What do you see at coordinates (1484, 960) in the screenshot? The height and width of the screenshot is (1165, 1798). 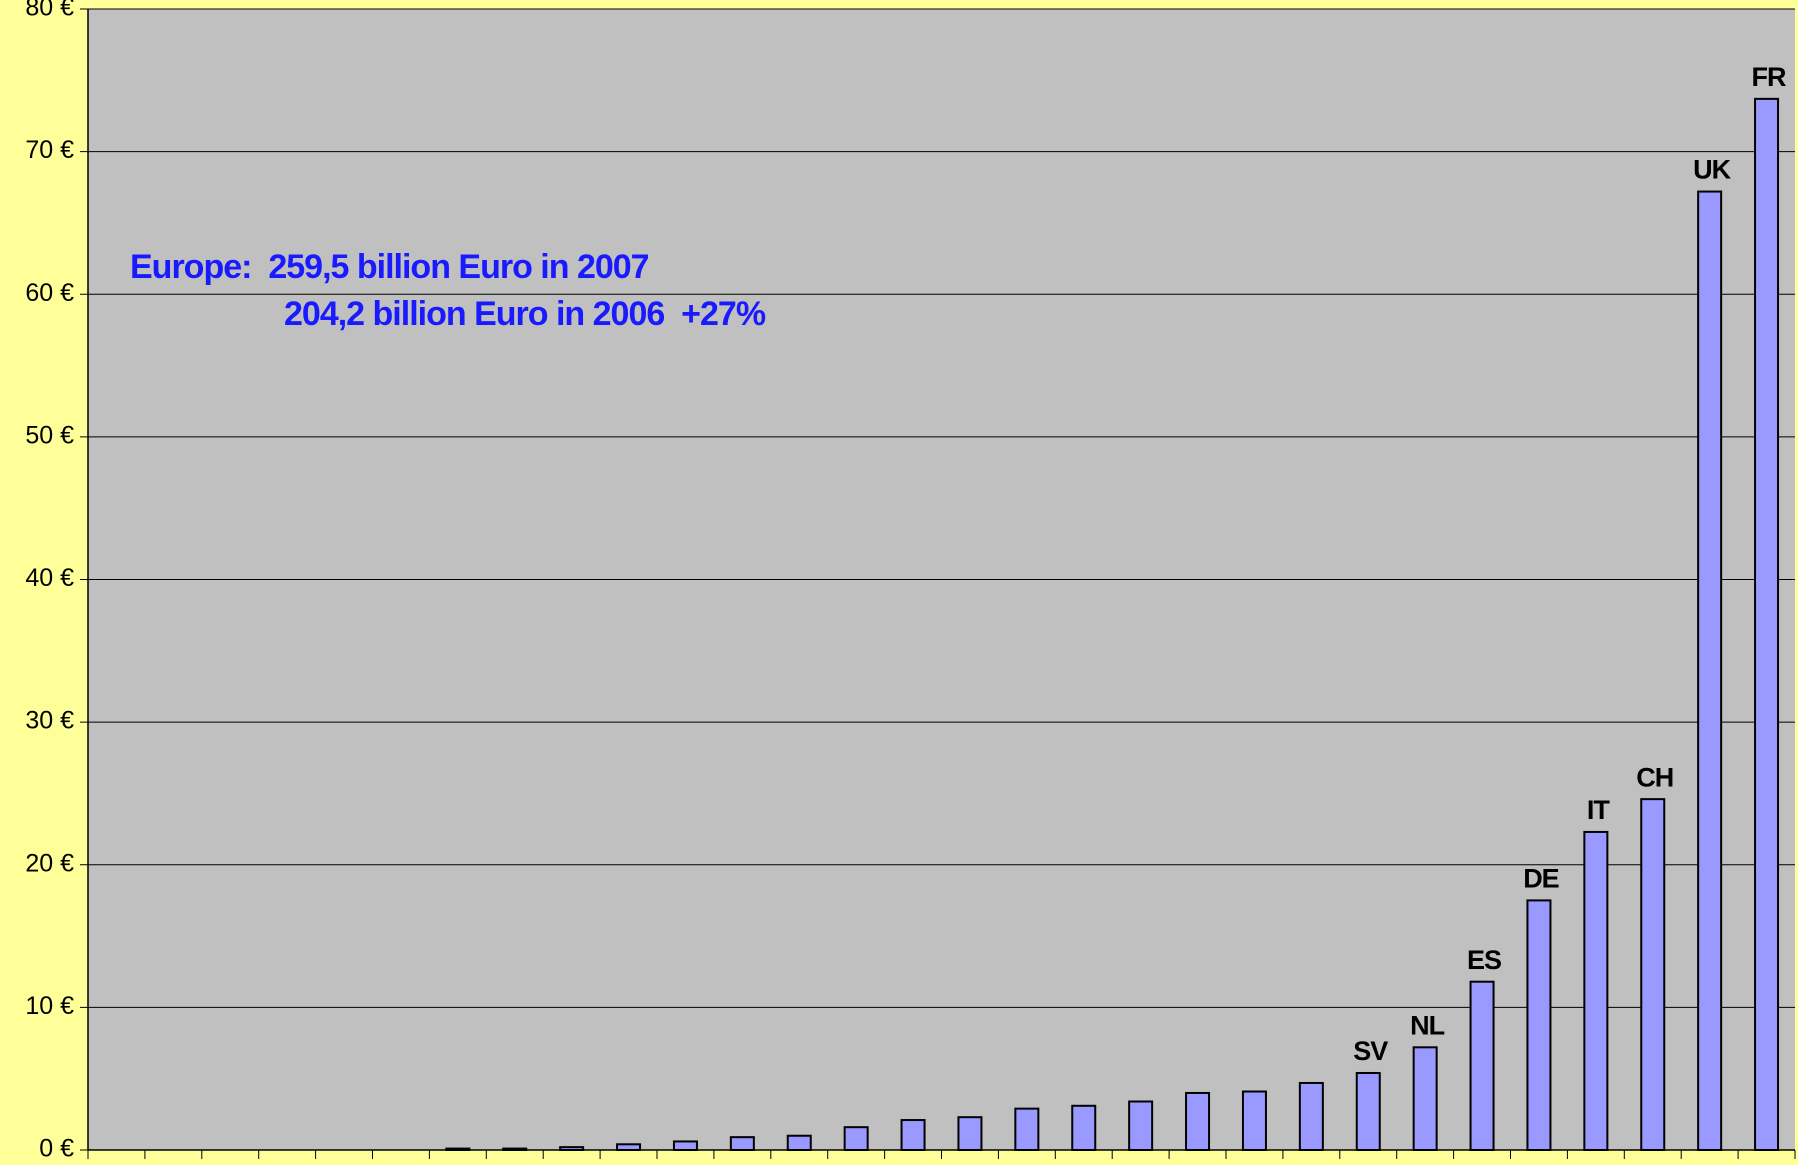 I see `category-label: ES` at bounding box center [1484, 960].